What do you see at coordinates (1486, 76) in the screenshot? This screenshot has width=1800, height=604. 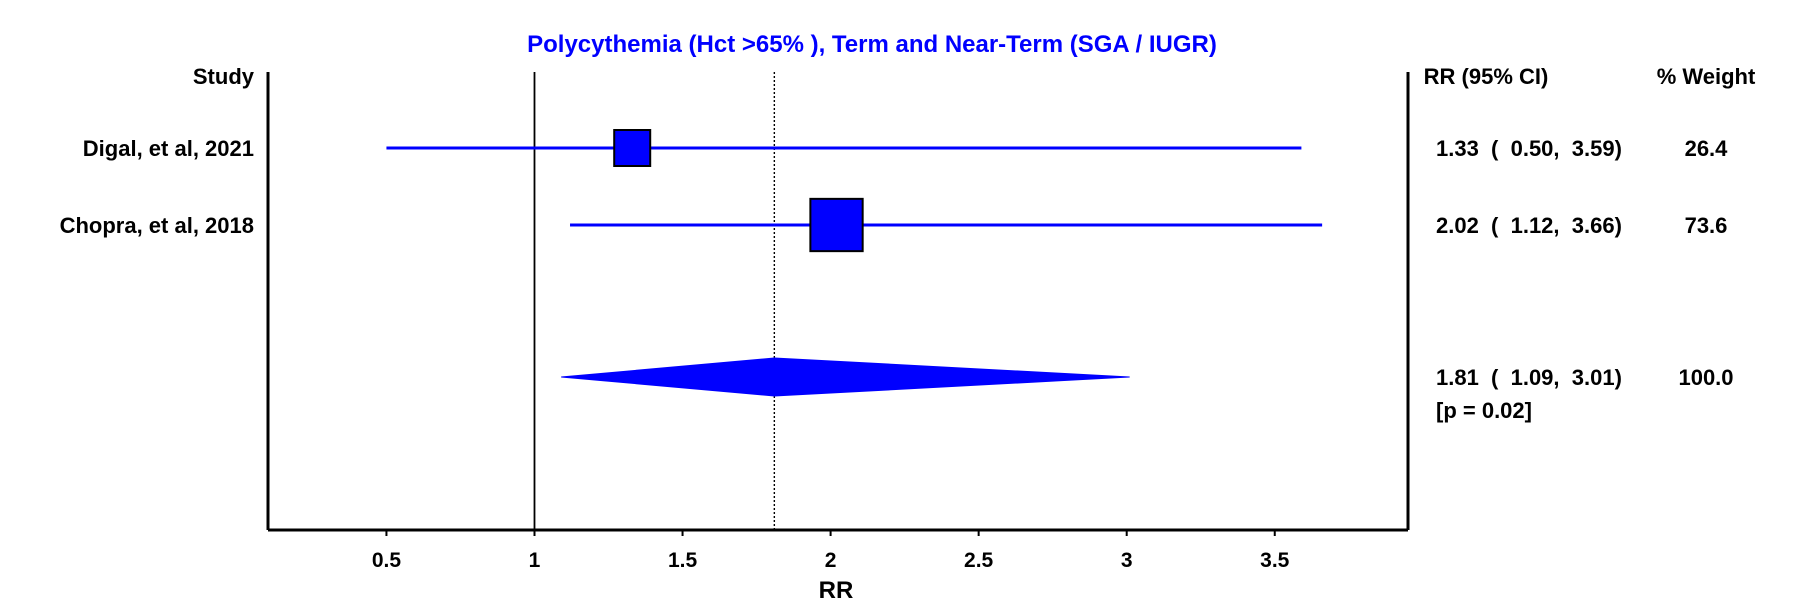 I see `ci-column-header: RR (95% CI)` at bounding box center [1486, 76].